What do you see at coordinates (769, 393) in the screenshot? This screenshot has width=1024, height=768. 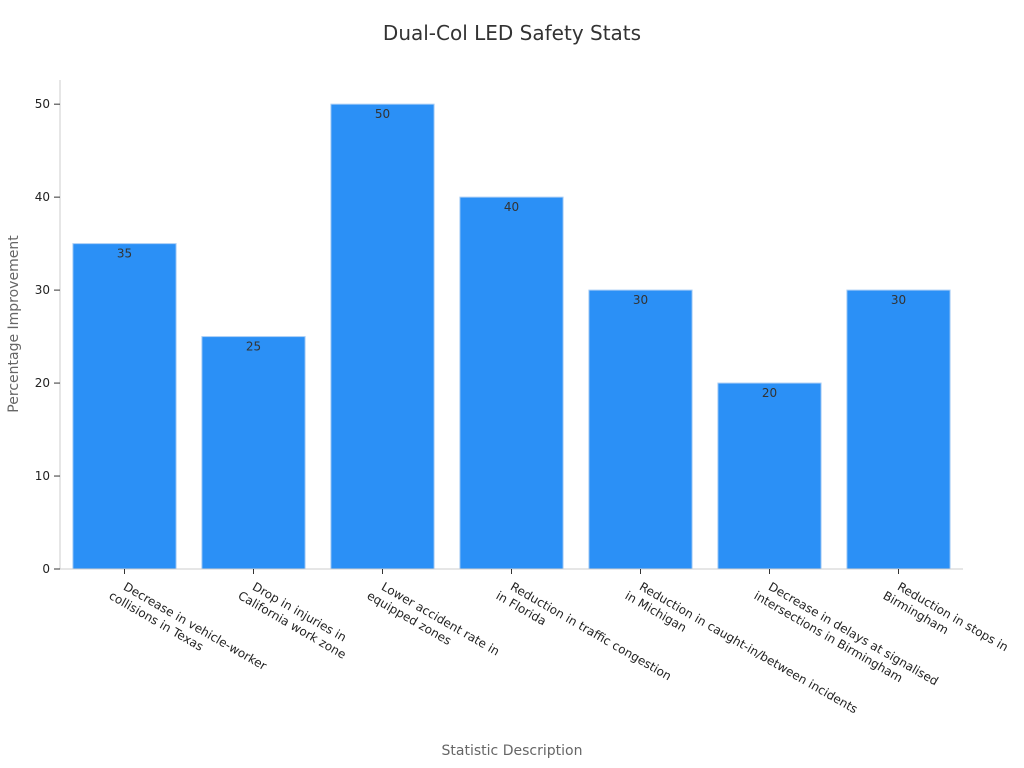 I see `bar-value-label: 20` at bounding box center [769, 393].